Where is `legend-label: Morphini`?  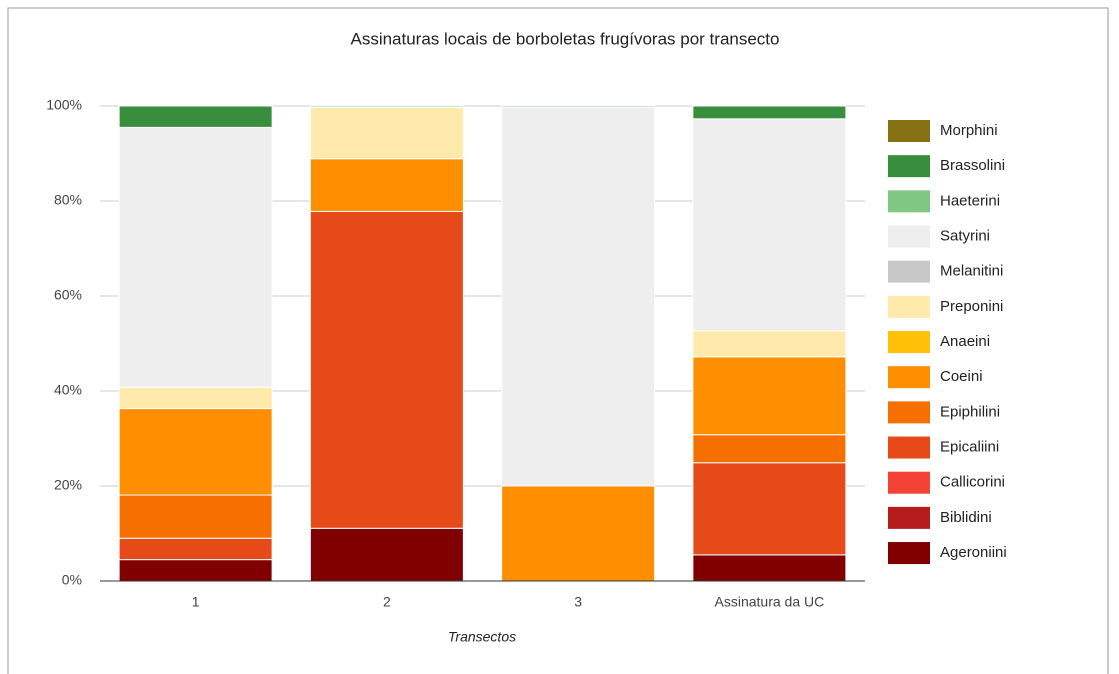
legend-label: Morphini is located at coordinates (969, 130).